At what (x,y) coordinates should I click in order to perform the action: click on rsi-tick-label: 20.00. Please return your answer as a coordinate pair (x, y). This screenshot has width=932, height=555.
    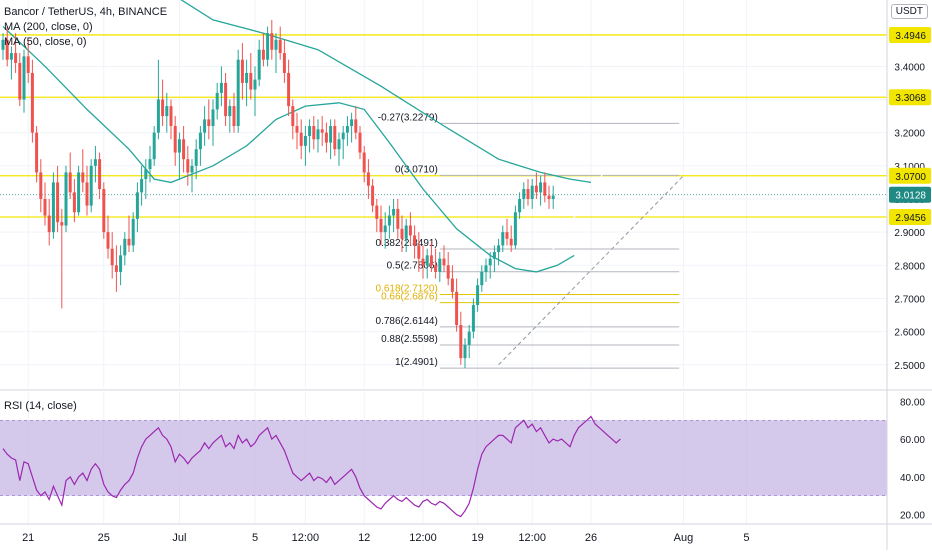
    Looking at the image, I should click on (912, 516).